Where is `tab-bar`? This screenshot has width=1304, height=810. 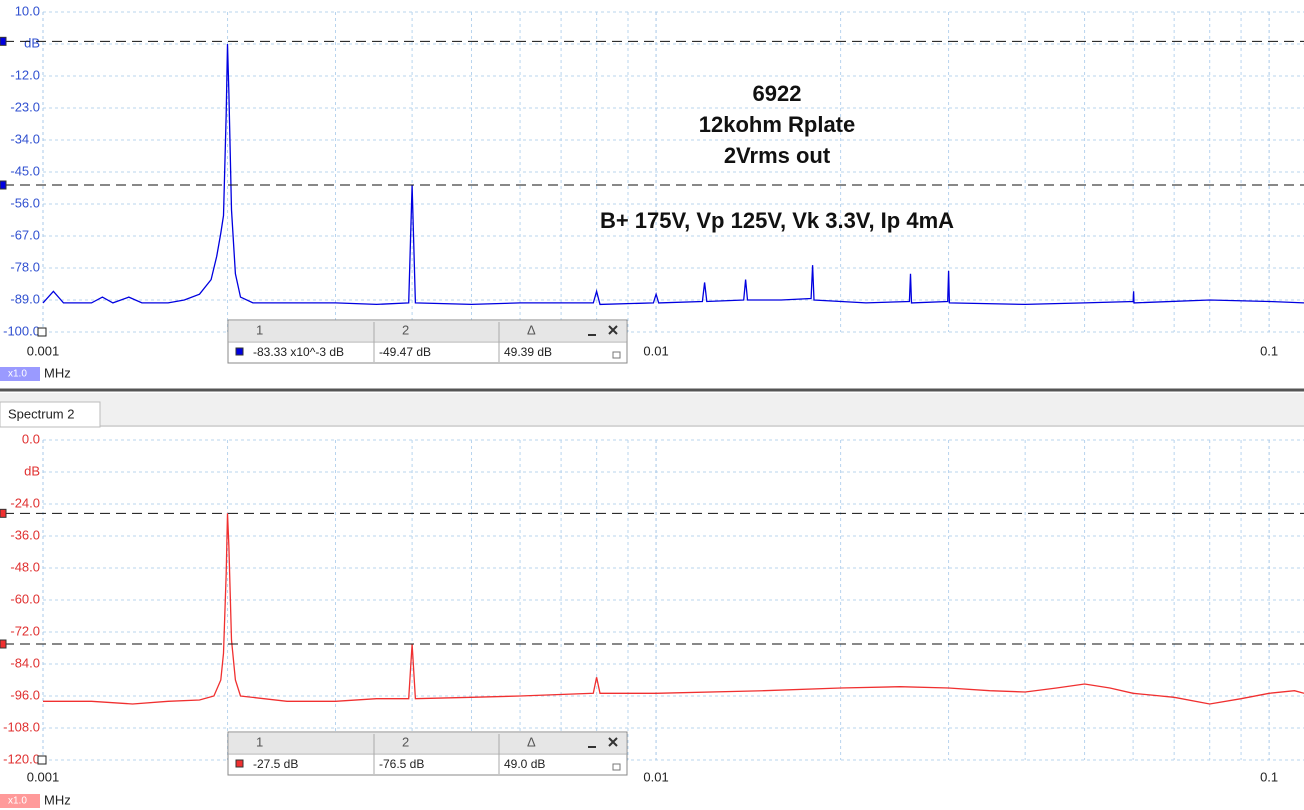
tab-bar is located at coordinates (652, 410).